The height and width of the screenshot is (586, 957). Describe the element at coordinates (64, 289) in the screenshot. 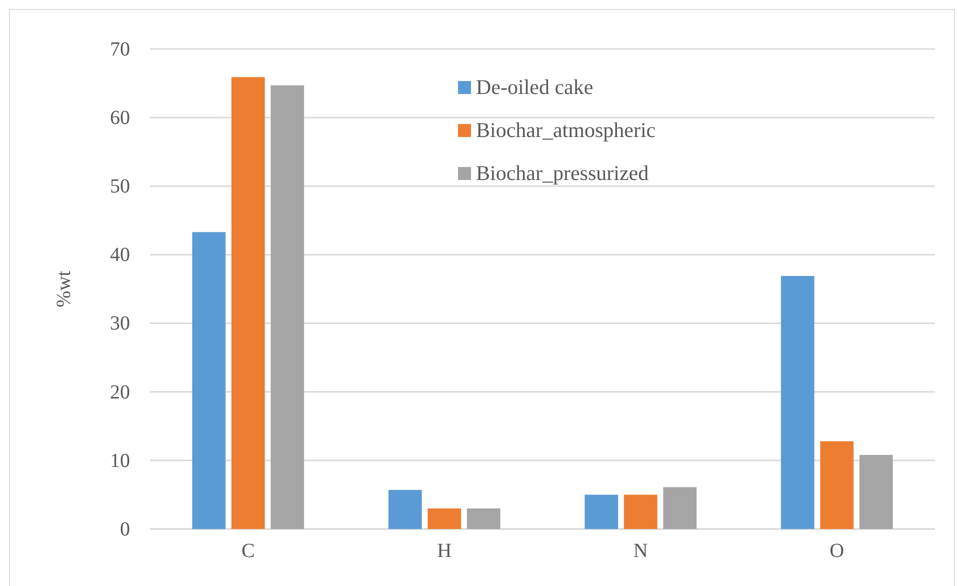

I see `y-axis-title: %wt` at that location.